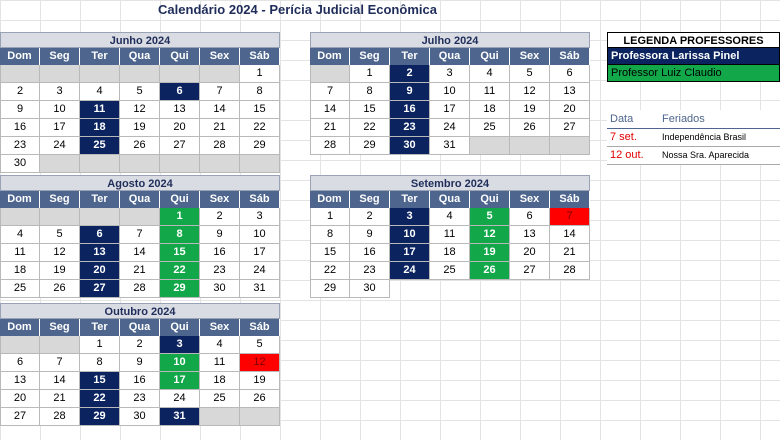  What do you see at coordinates (530, 74) in the screenshot?
I see `day-cell: 5` at bounding box center [530, 74].